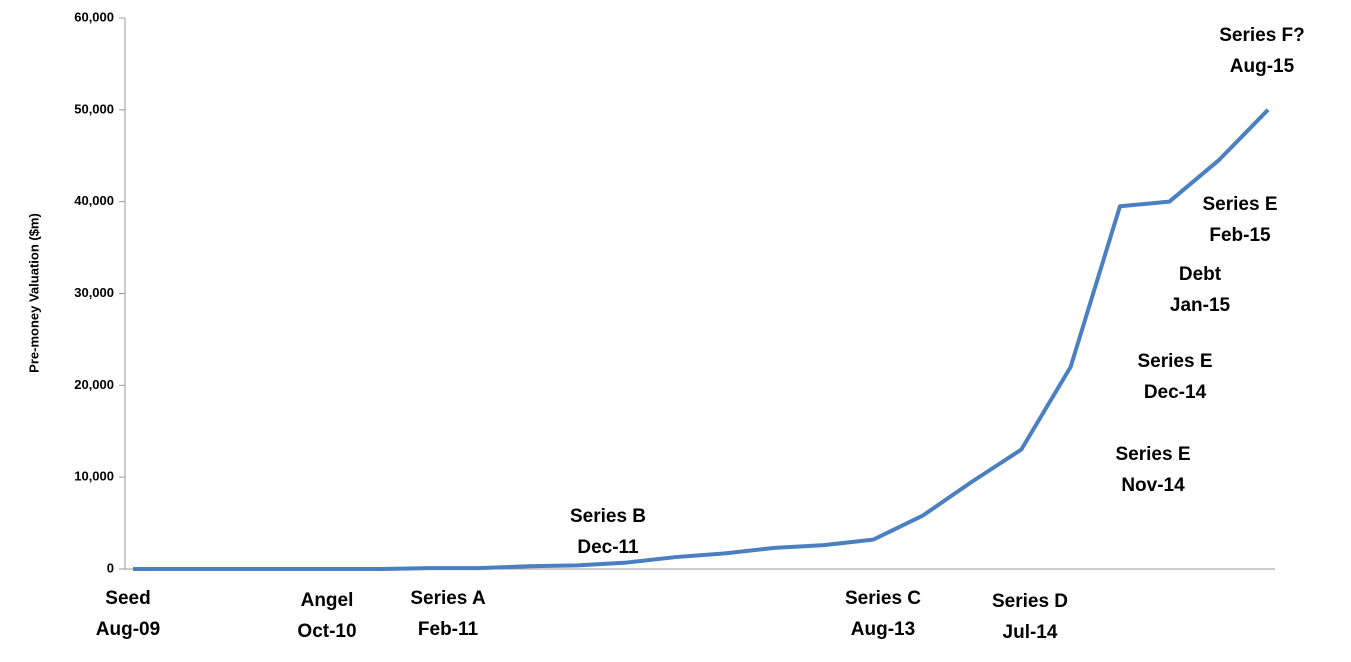 The width and height of the screenshot is (1351, 662). What do you see at coordinates (1030, 601) in the screenshot?
I see `round-label: Series D` at bounding box center [1030, 601].